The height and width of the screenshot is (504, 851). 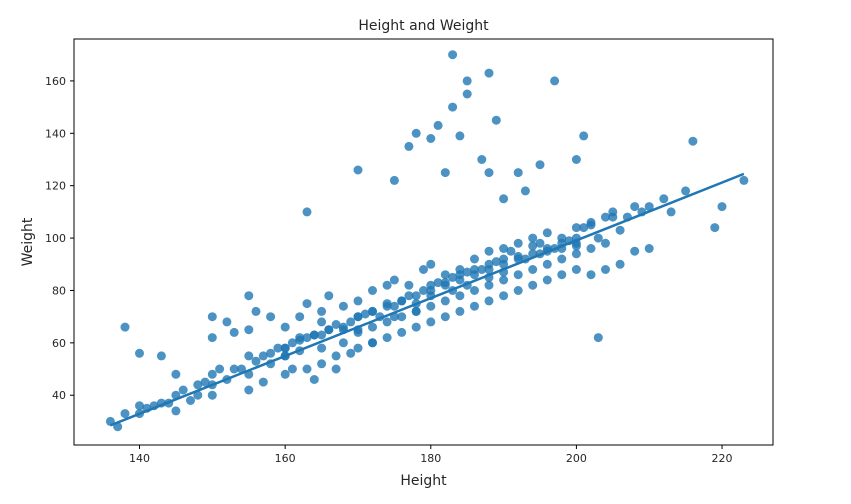 What do you see at coordinates (576, 458) in the screenshot?
I see `x-tick-label: 200` at bounding box center [576, 458].